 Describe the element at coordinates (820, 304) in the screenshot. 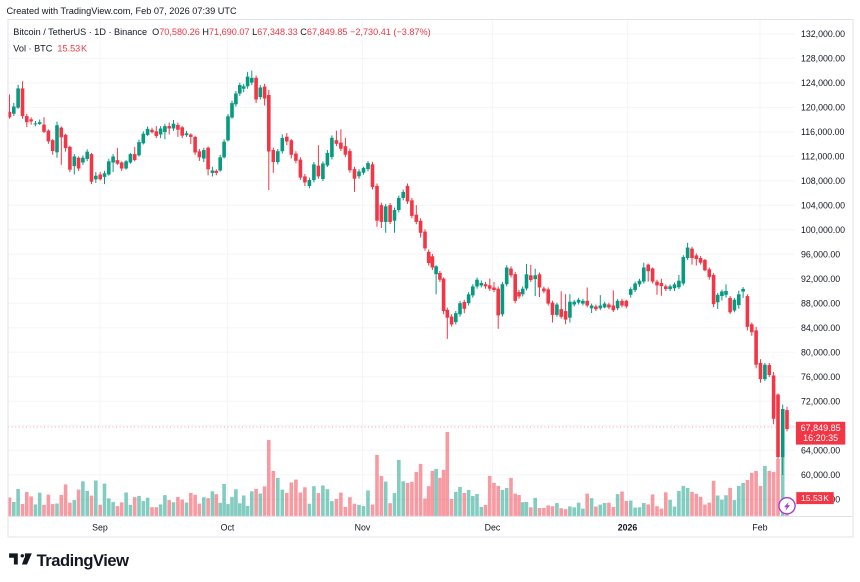

I see `svg-text: 88,000.00` at that location.